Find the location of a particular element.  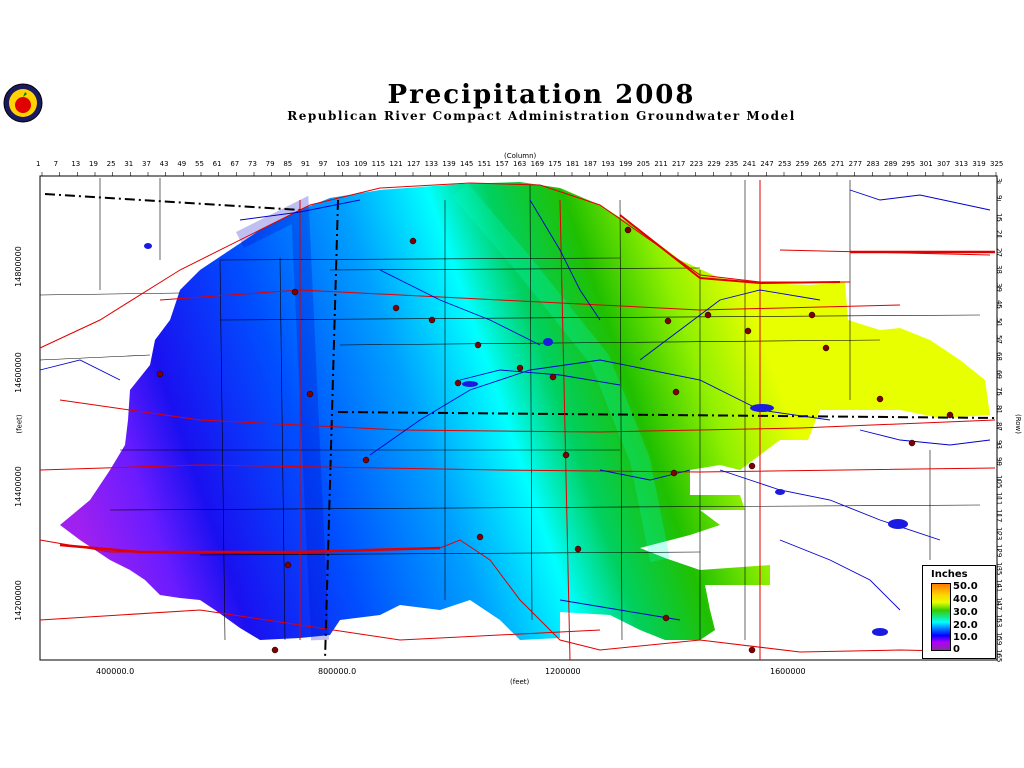

column-tick-label: 283 is located at coordinates (873, 164).